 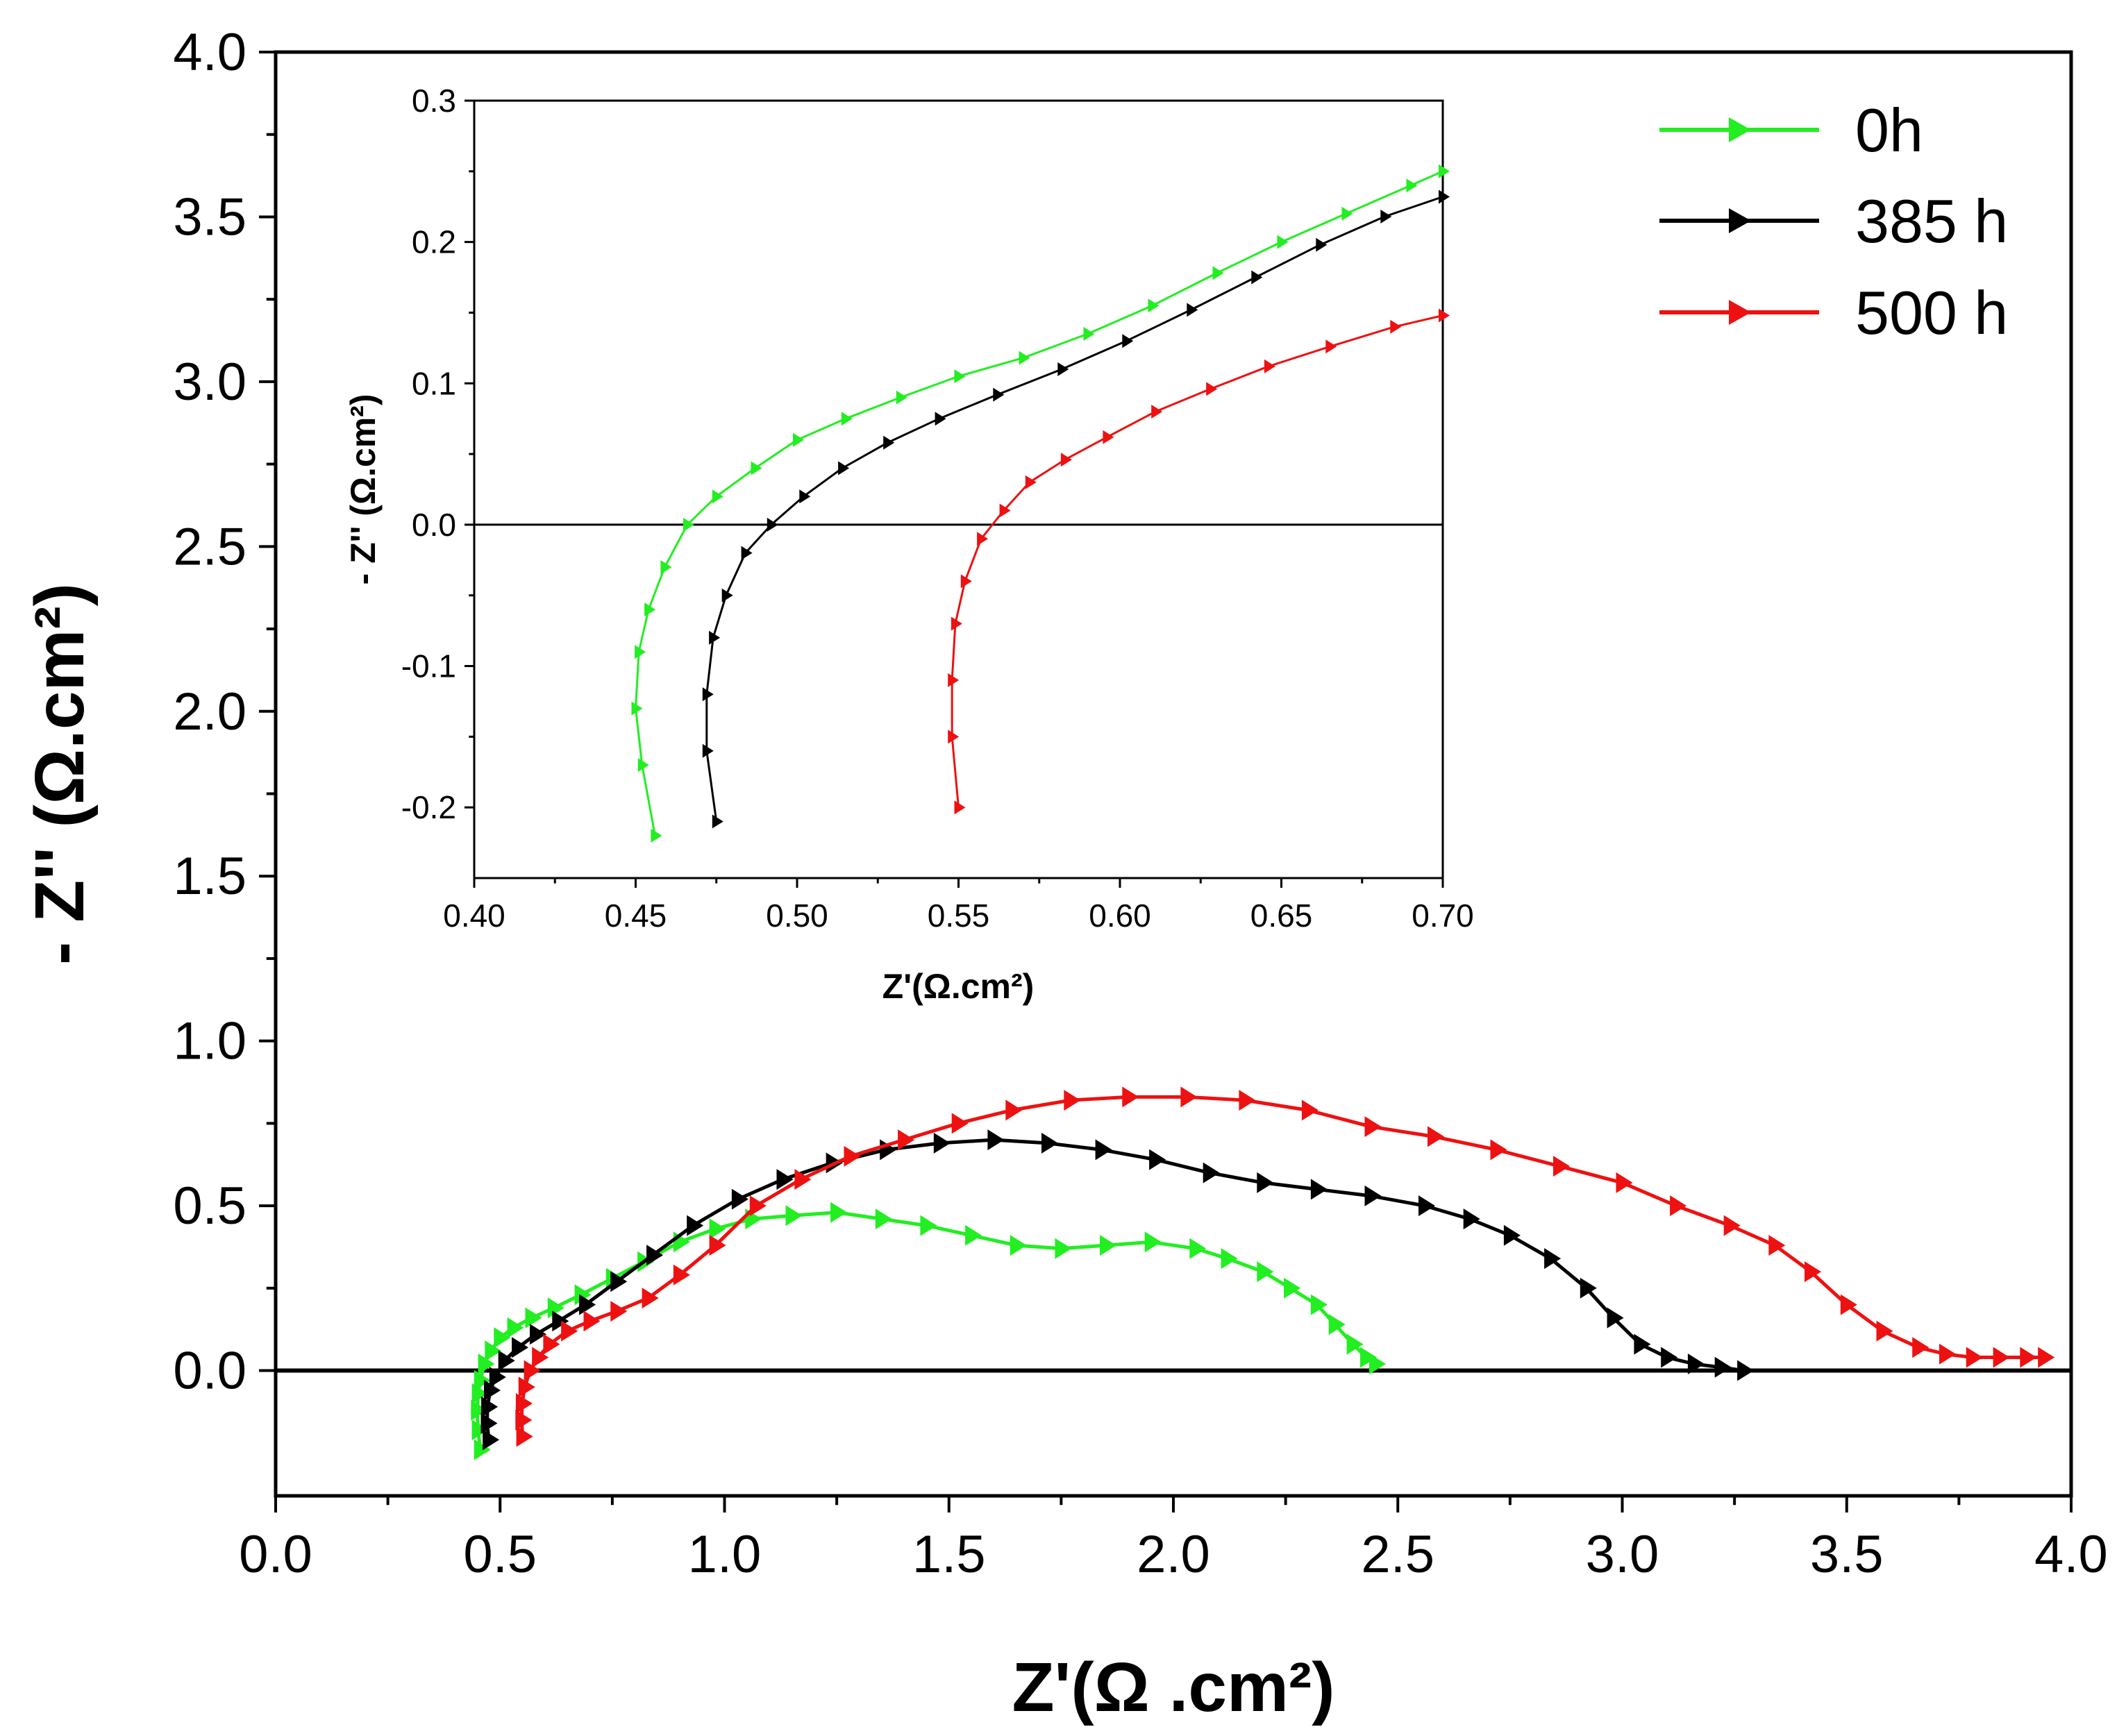 What do you see at coordinates (1199, 561) in the screenshot?
I see `inset-series-500-h` at bounding box center [1199, 561].